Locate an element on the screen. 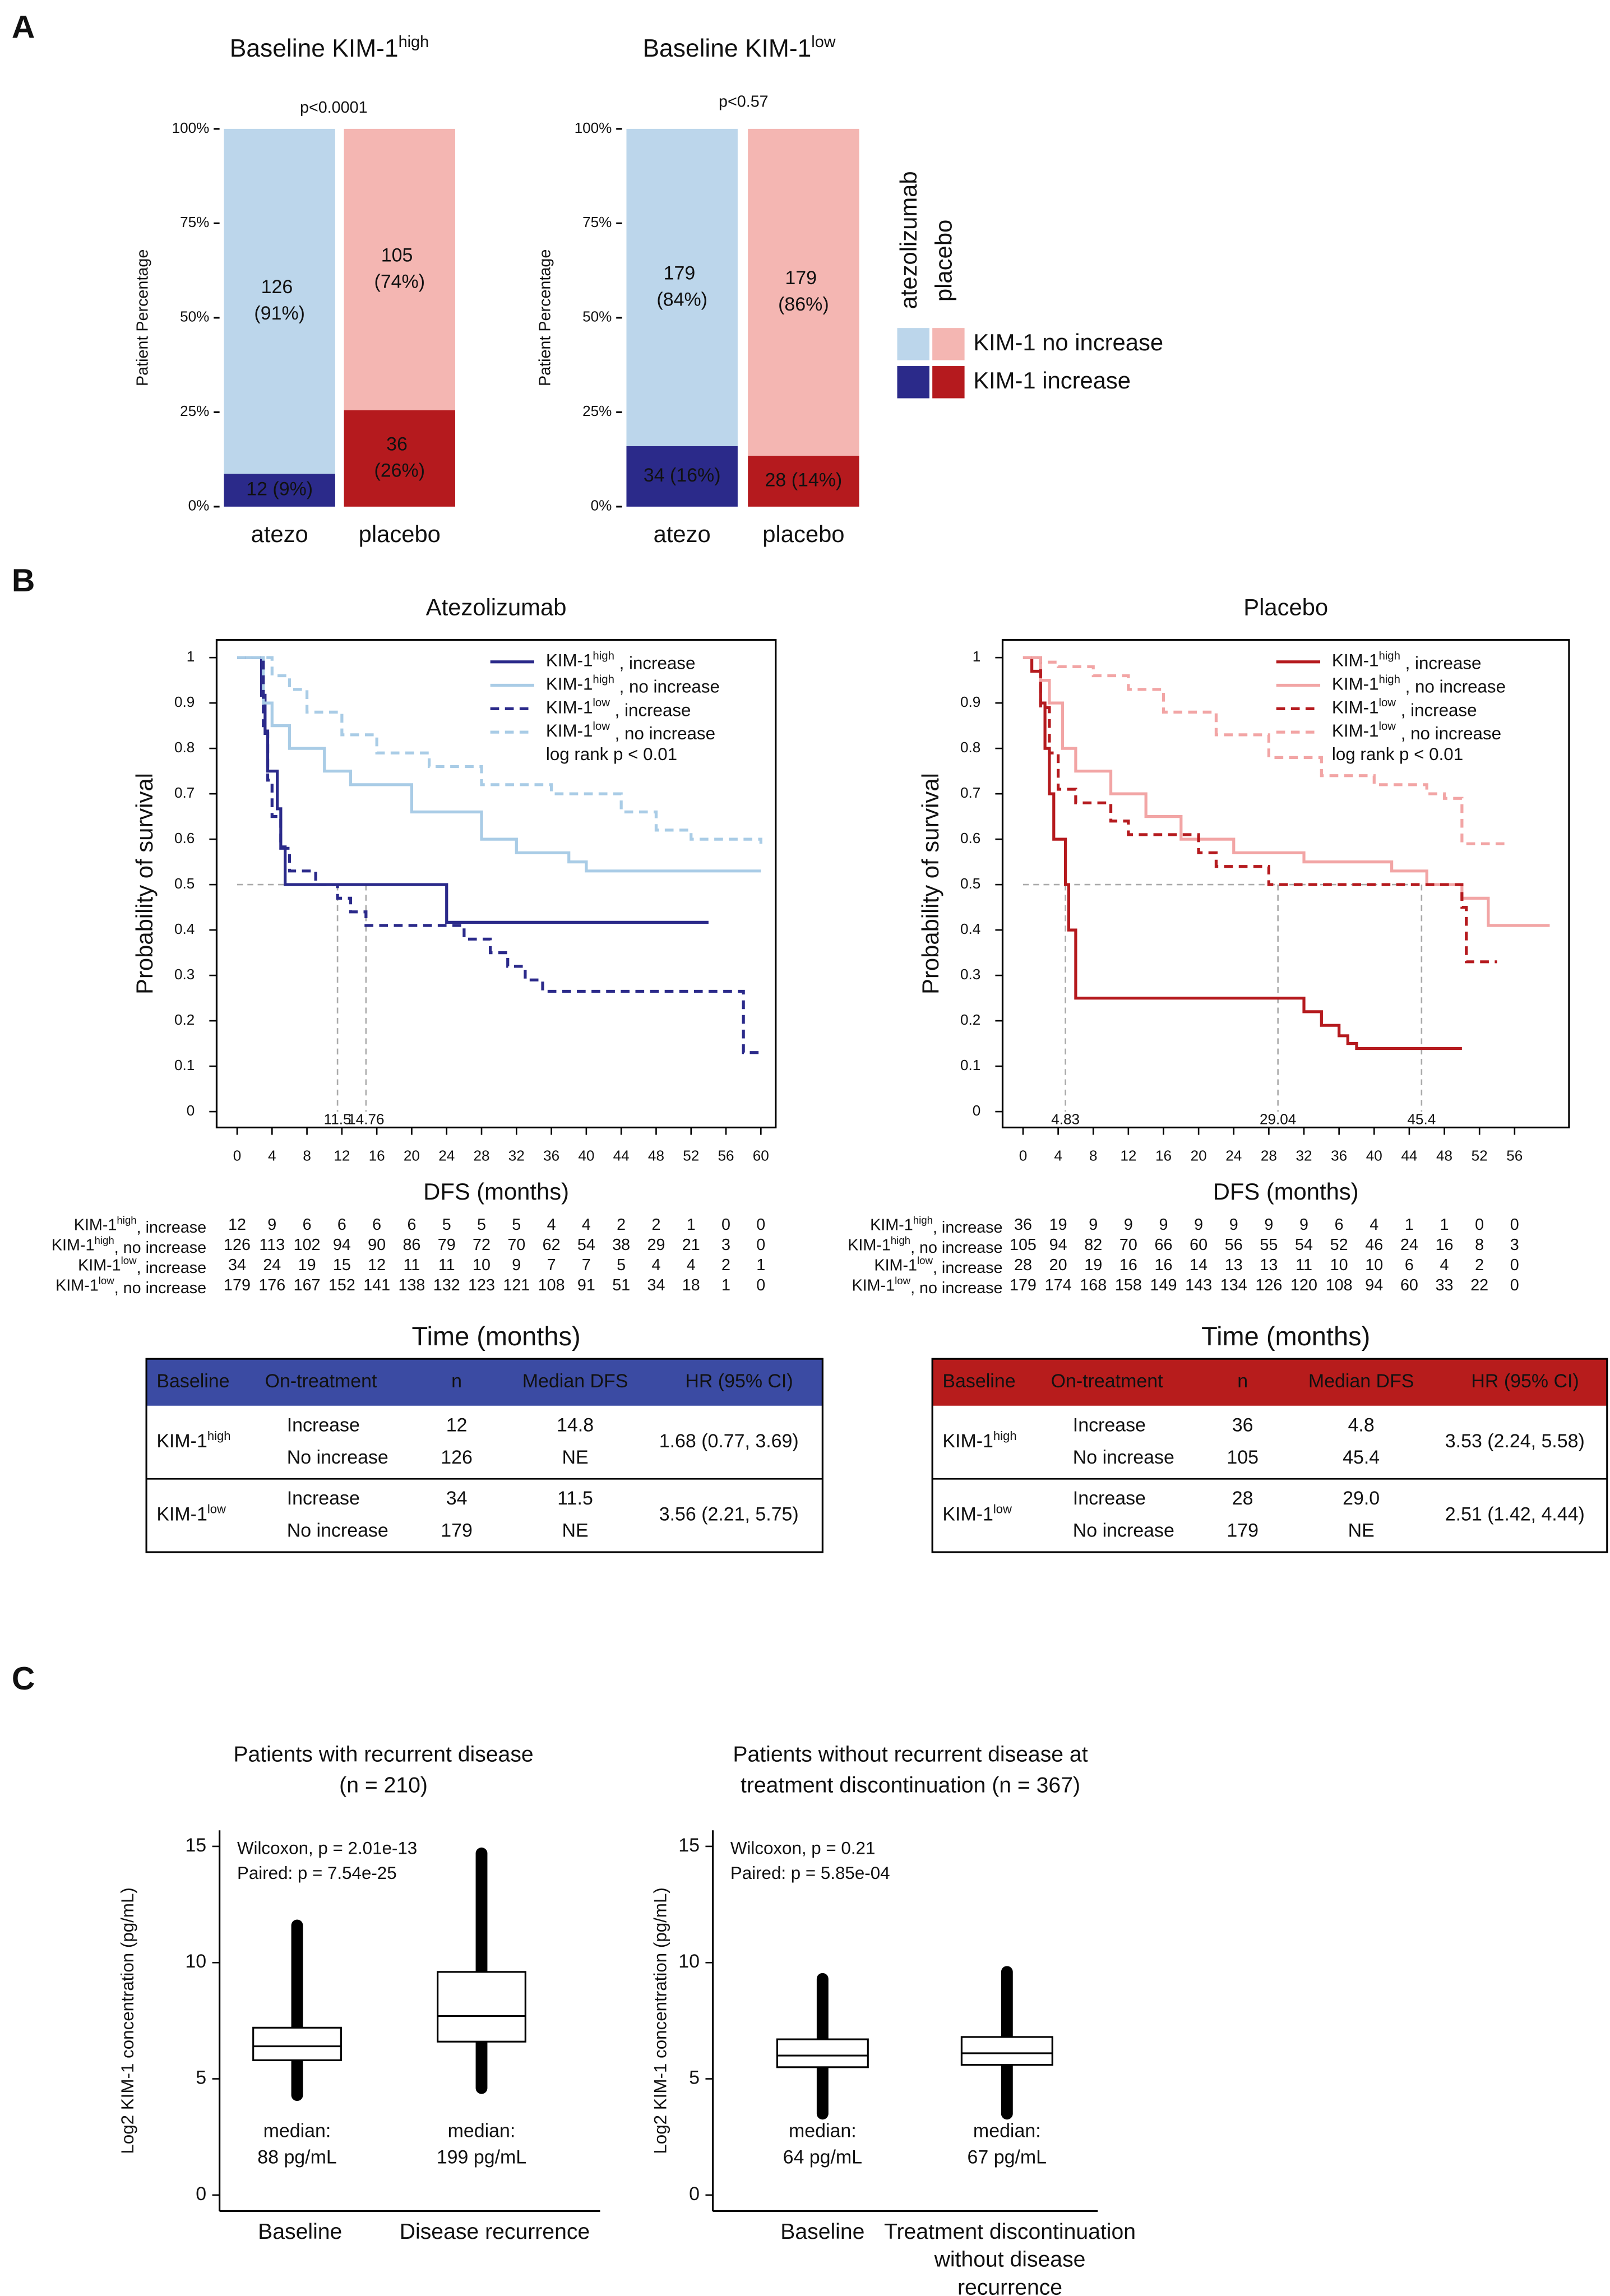 This screenshot has width=1610, height=2296. risk-count: 108 is located at coordinates (551, 1285).